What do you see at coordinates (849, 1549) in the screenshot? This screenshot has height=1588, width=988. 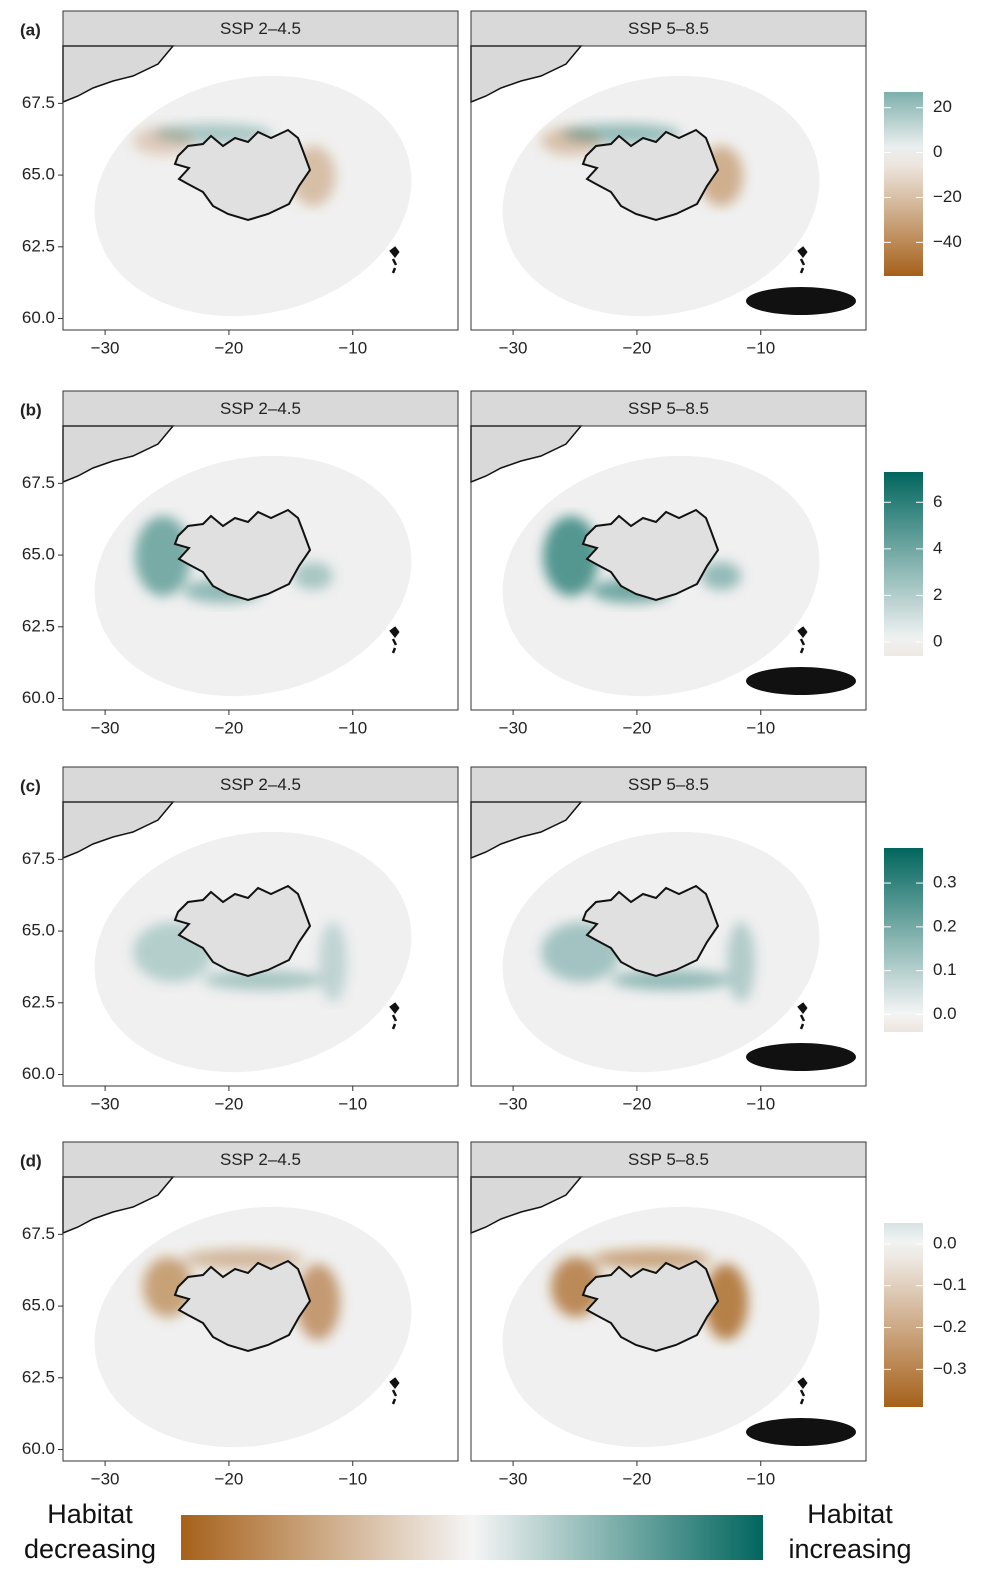 I see `legend-right: increasing` at bounding box center [849, 1549].